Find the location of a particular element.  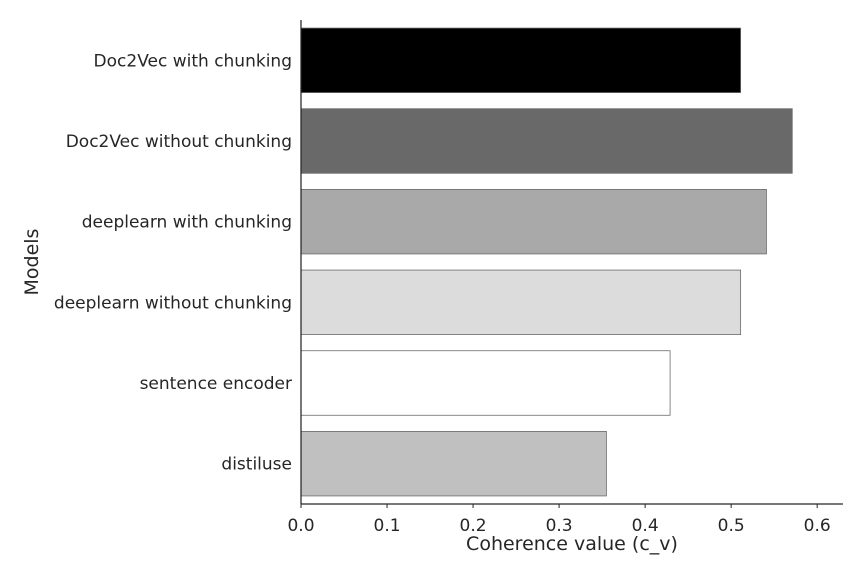

category-label: Doc2Vec with chunking is located at coordinates (193, 61).